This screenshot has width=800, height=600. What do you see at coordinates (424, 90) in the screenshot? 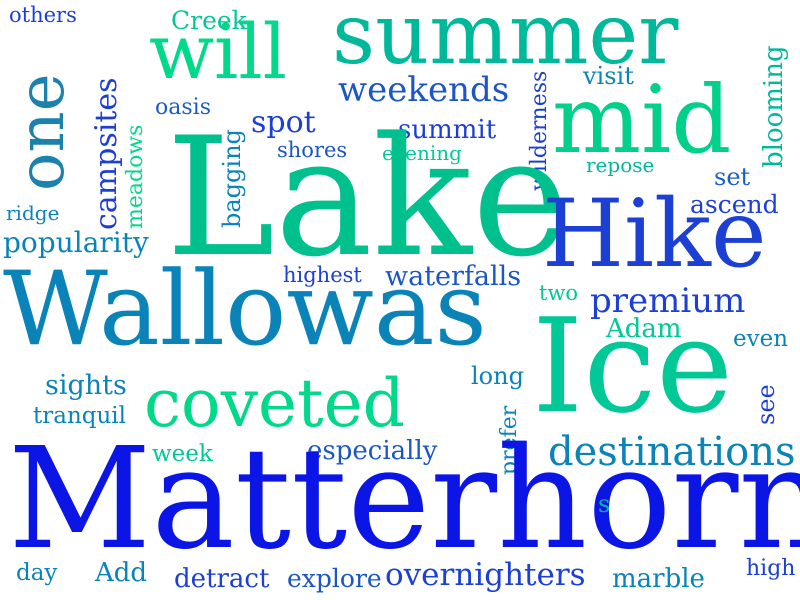
I see `word-weekends: weekends` at bounding box center [424, 90].